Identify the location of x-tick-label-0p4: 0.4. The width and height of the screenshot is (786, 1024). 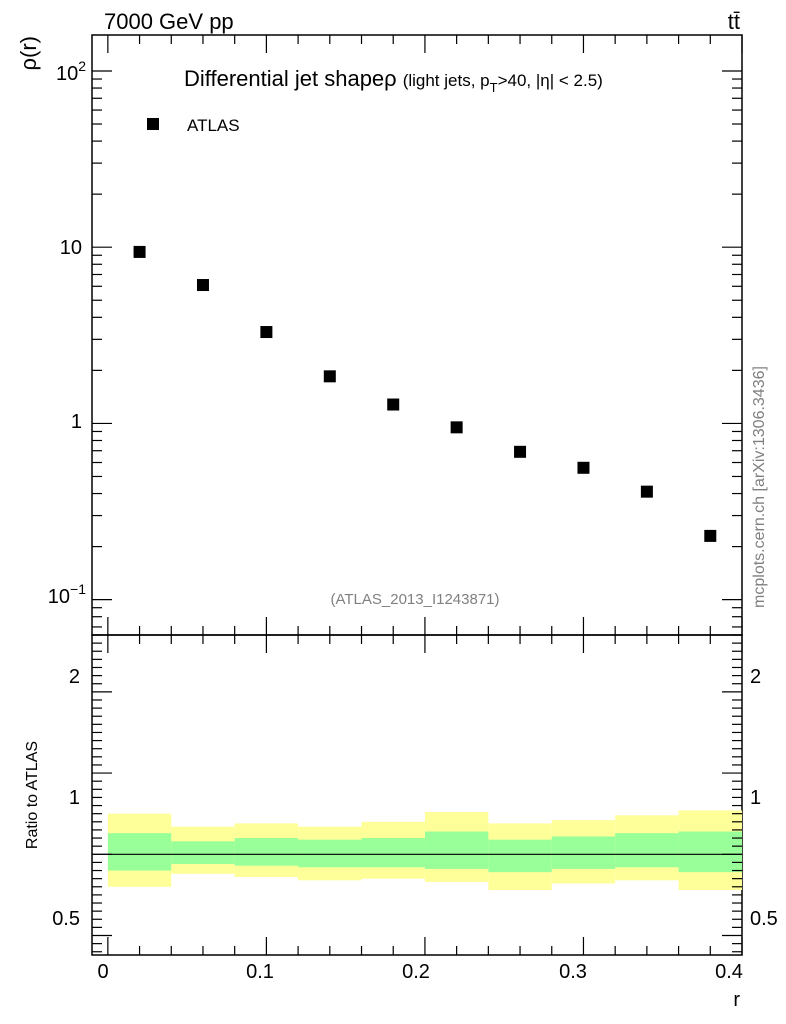
(729, 972).